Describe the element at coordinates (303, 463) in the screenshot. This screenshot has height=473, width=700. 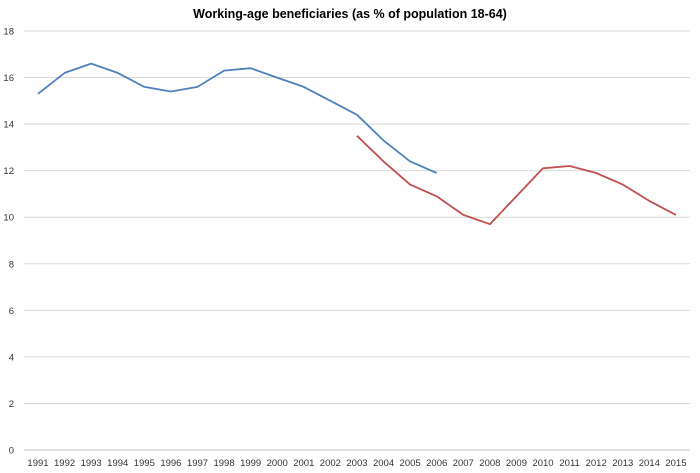
I see `x-tick-label: 2001` at that location.